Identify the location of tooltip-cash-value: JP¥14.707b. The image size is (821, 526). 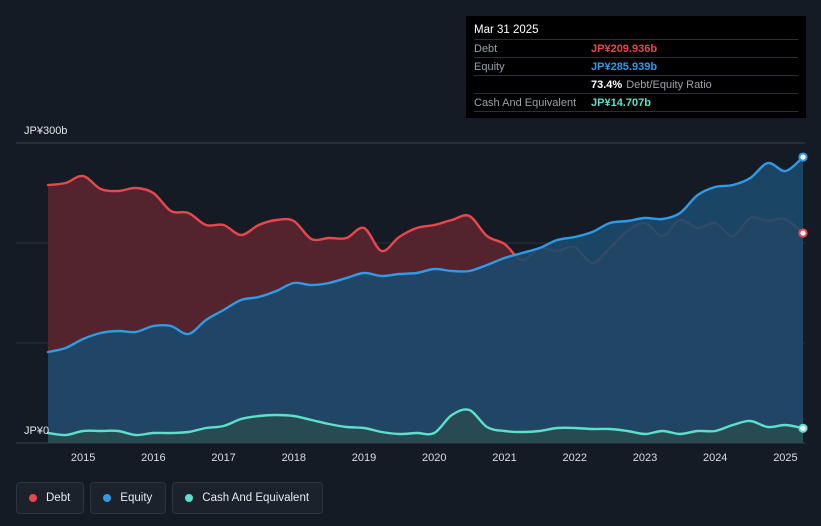
(621, 102).